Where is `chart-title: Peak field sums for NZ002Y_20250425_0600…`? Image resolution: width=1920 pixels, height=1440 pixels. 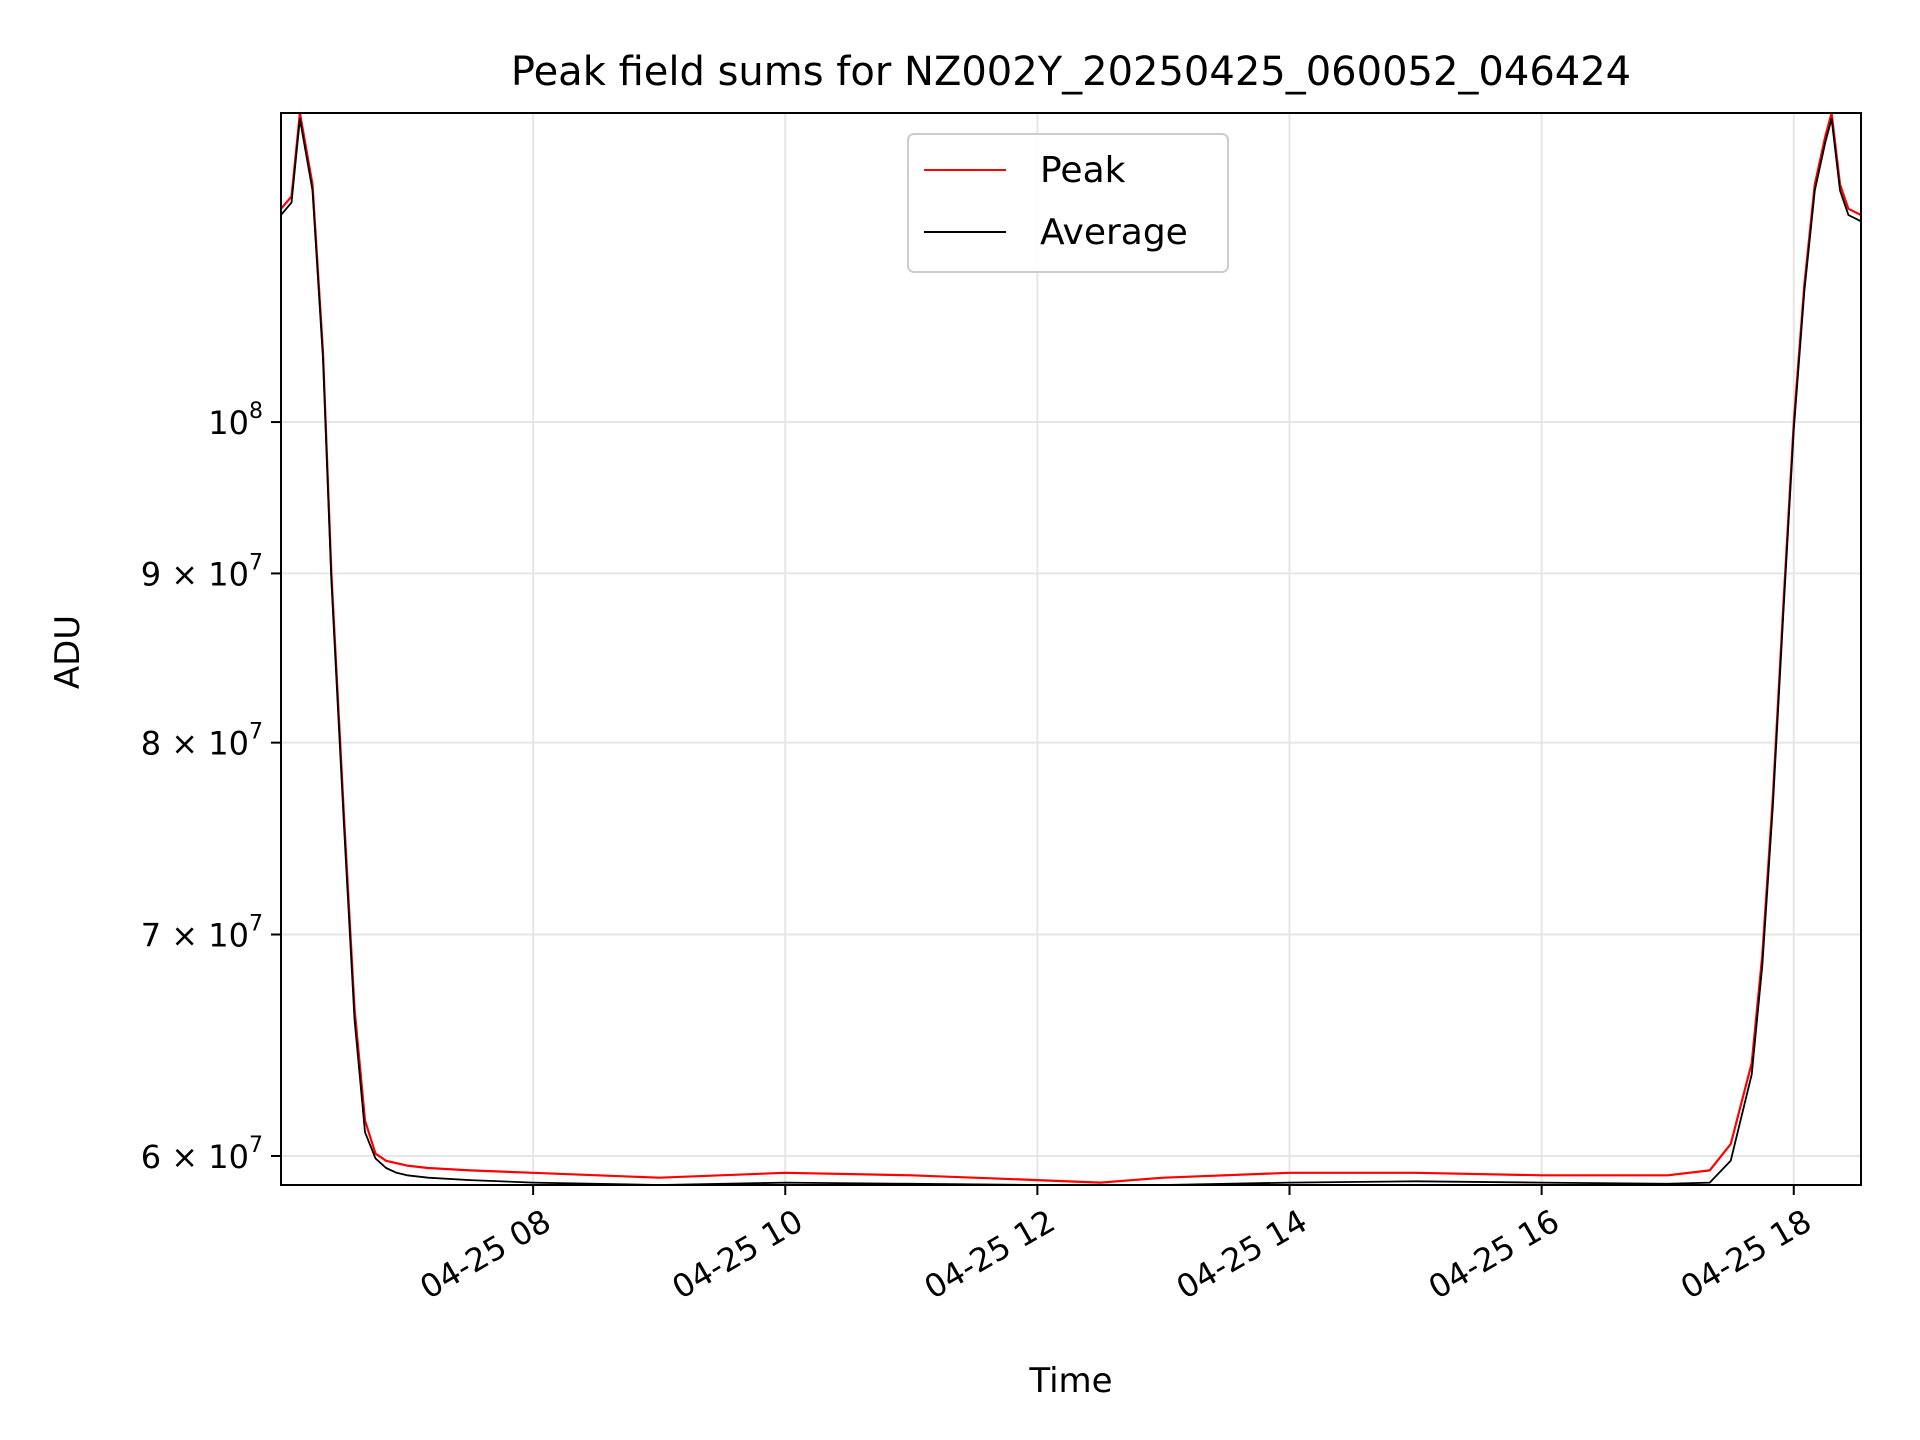 chart-title: Peak field sums for NZ002Y_20250425_0600… is located at coordinates (1071, 72).